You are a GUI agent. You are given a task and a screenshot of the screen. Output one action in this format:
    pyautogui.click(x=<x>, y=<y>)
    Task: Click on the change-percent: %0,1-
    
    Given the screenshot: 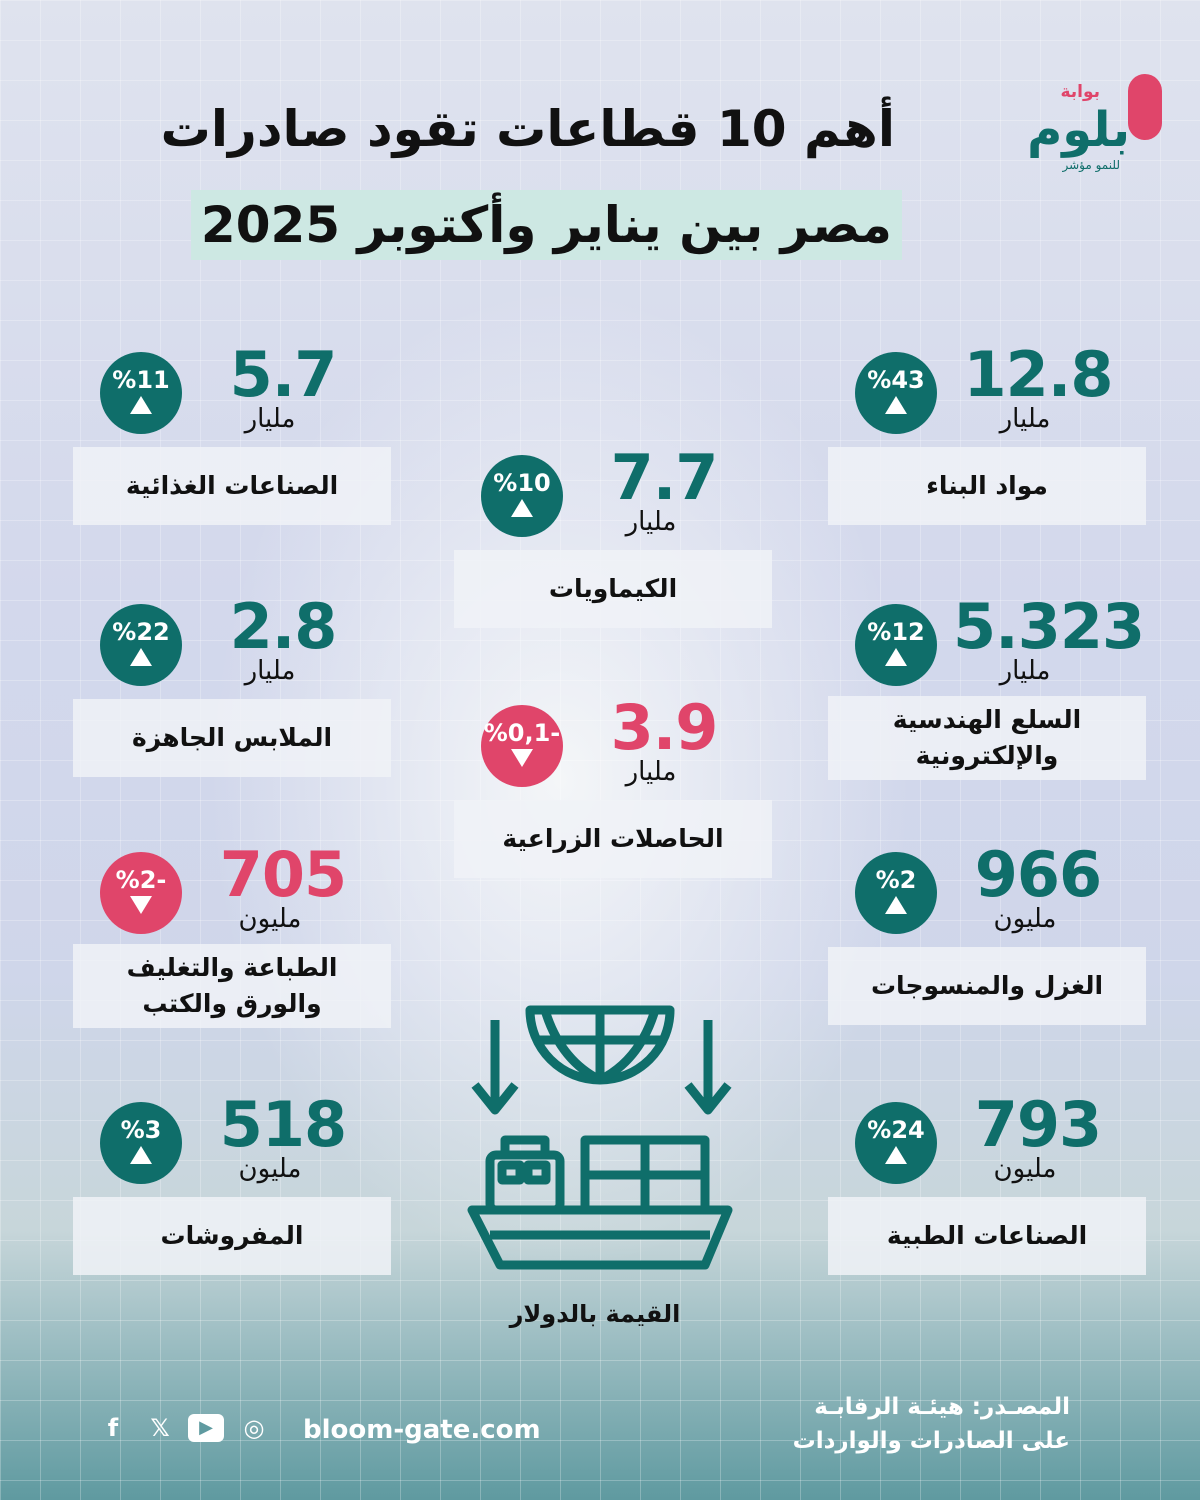 What is the action you would take?
    pyautogui.click(x=522, y=733)
    